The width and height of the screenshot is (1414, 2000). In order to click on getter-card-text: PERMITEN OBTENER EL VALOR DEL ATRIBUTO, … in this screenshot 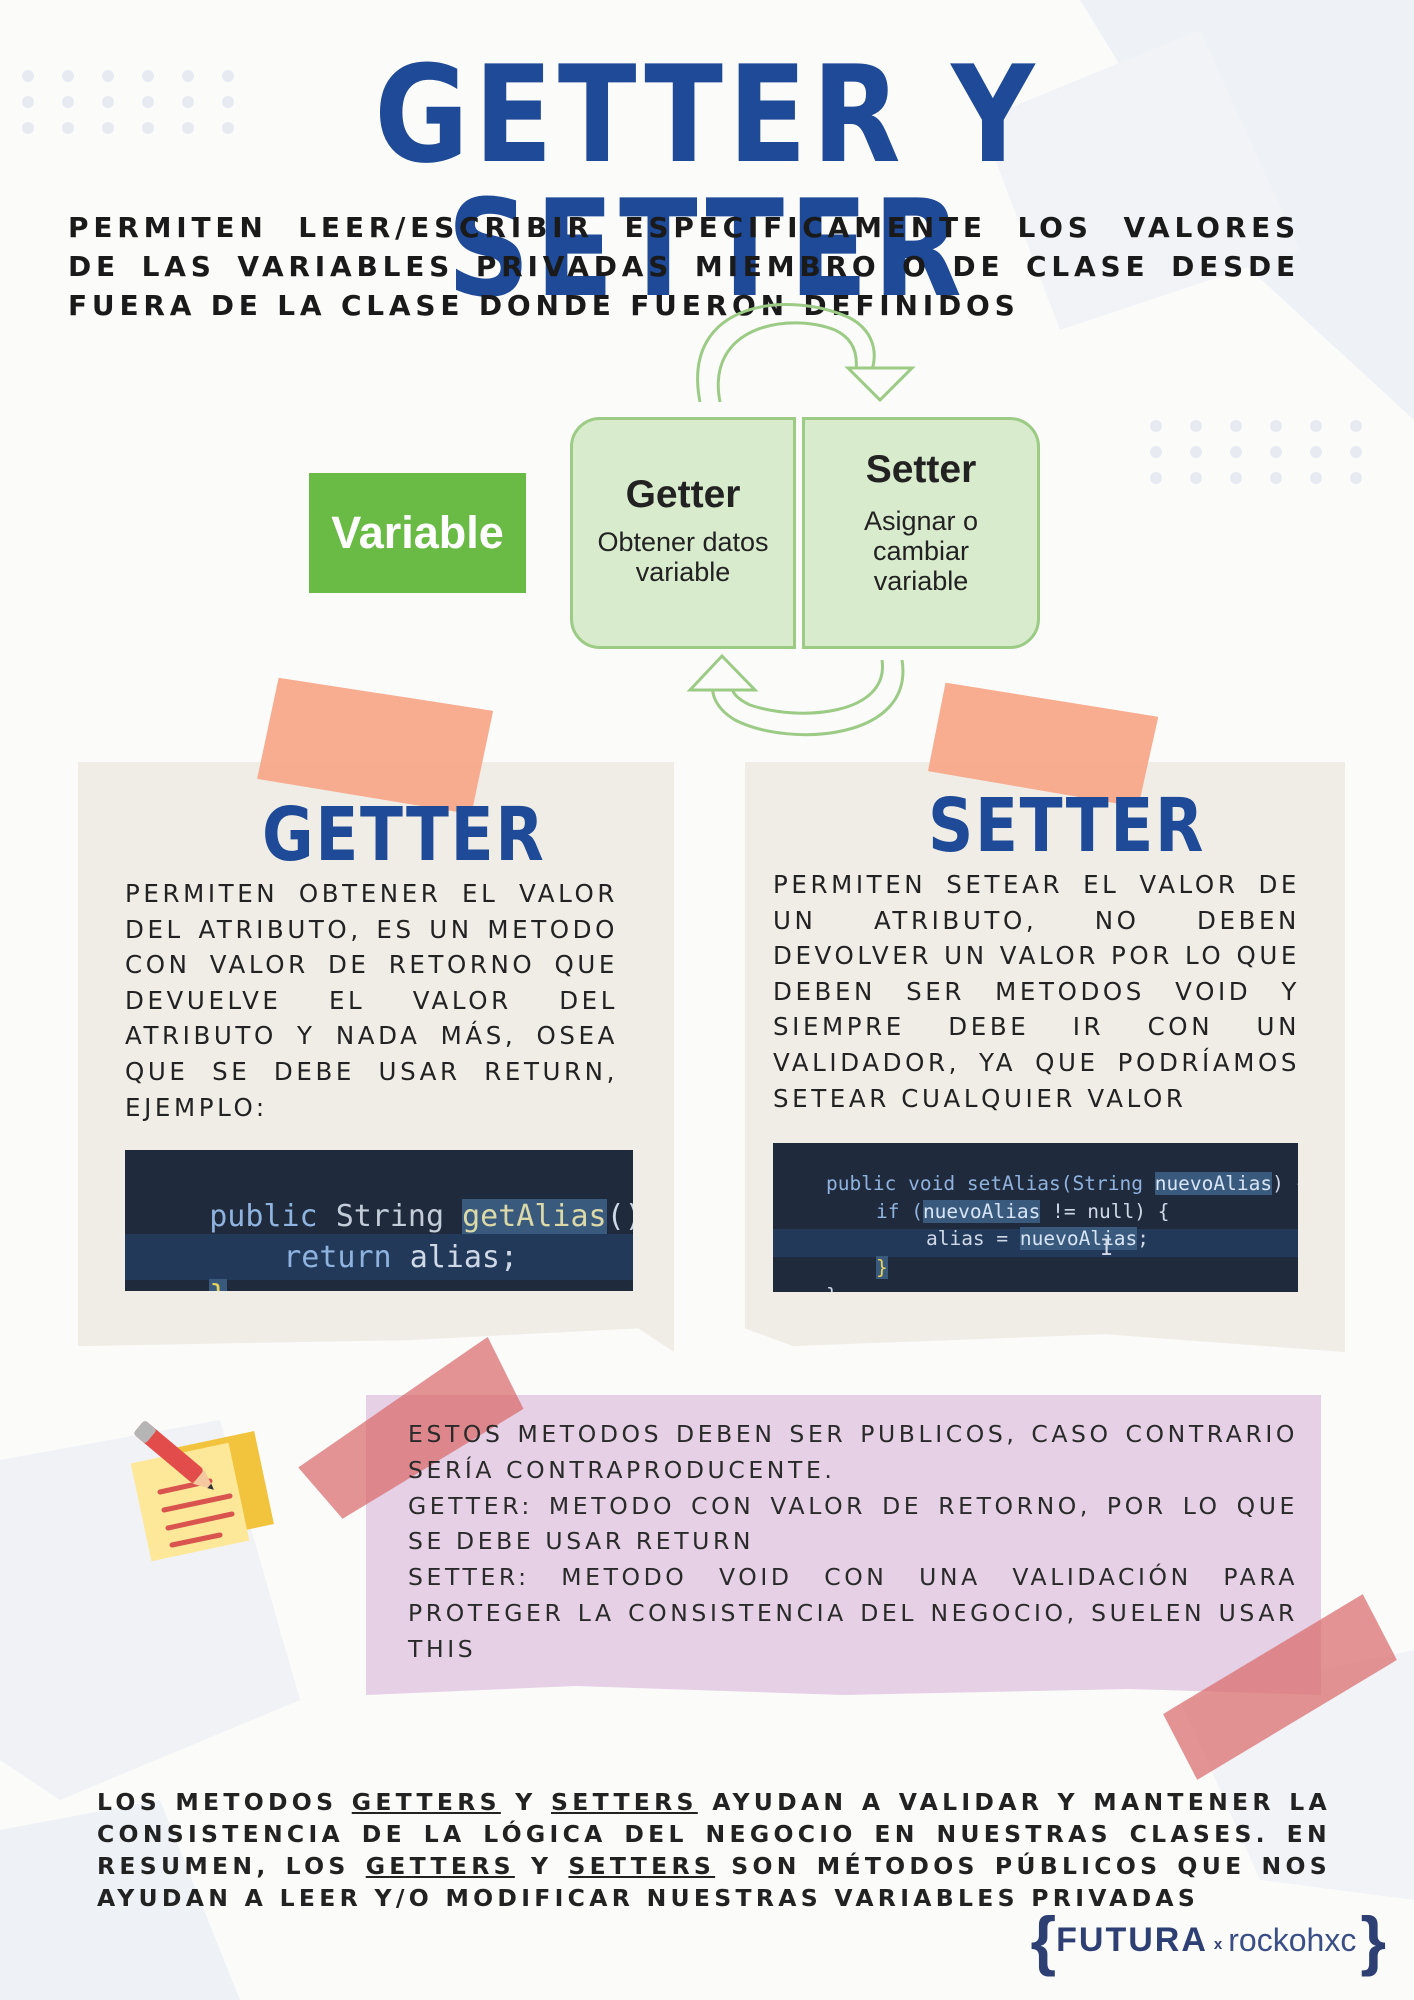, I will do `click(371, 1000)`.